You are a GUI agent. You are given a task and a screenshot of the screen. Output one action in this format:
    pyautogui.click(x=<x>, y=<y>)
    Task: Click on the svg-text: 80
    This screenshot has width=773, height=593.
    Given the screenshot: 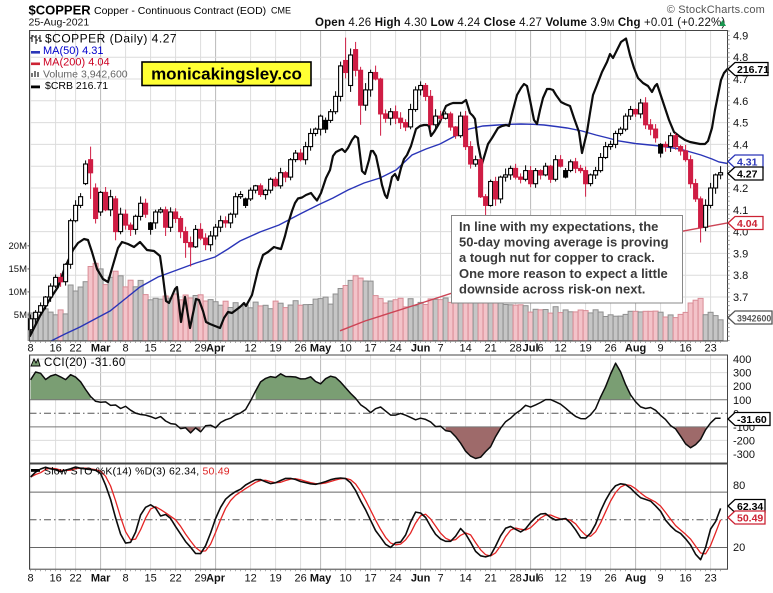 What is the action you would take?
    pyautogui.click(x=739, y=486)
    